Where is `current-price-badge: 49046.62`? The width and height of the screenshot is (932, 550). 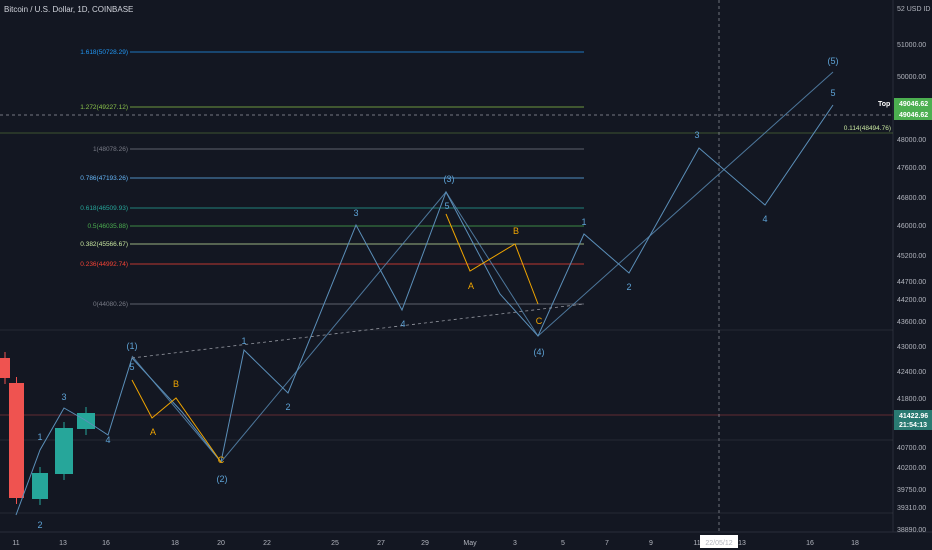
current-price-badge: 49046.62 is located at coordinates (913, 104).